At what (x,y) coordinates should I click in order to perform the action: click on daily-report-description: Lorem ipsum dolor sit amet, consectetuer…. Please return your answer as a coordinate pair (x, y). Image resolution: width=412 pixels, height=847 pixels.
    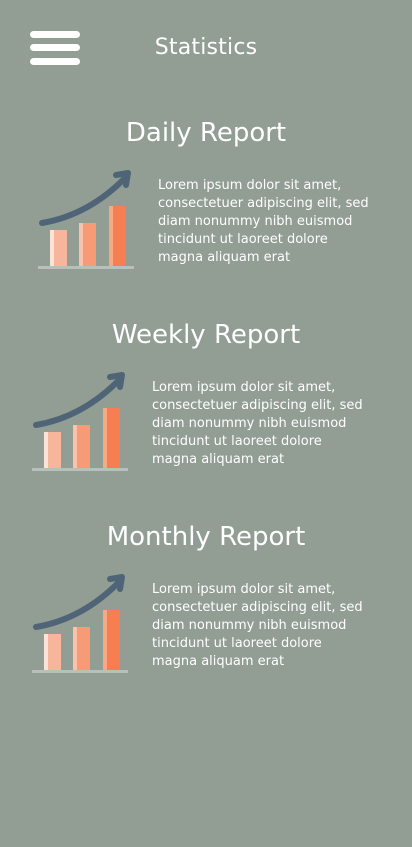
    Looking at the image, I should click on (263, 221).